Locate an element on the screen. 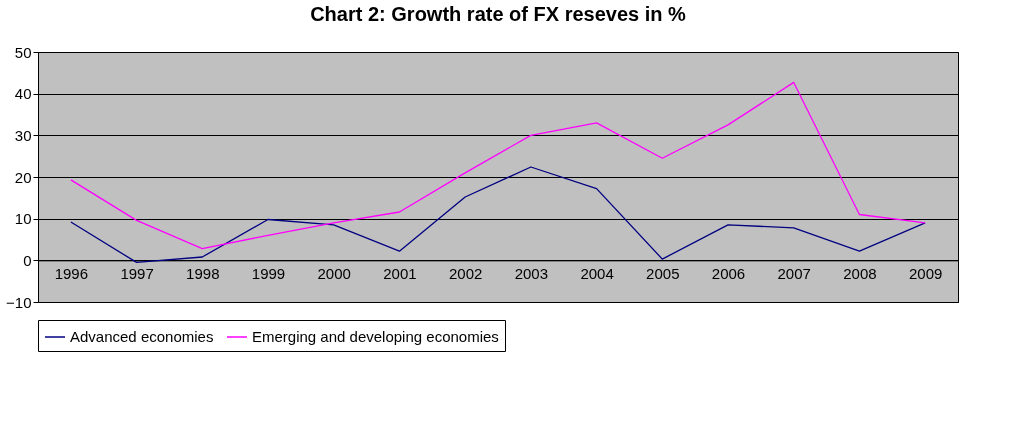 The width and height of the screenshot is (1009, 445). y-tick-label: 30 is located at coordinates (23, 135).